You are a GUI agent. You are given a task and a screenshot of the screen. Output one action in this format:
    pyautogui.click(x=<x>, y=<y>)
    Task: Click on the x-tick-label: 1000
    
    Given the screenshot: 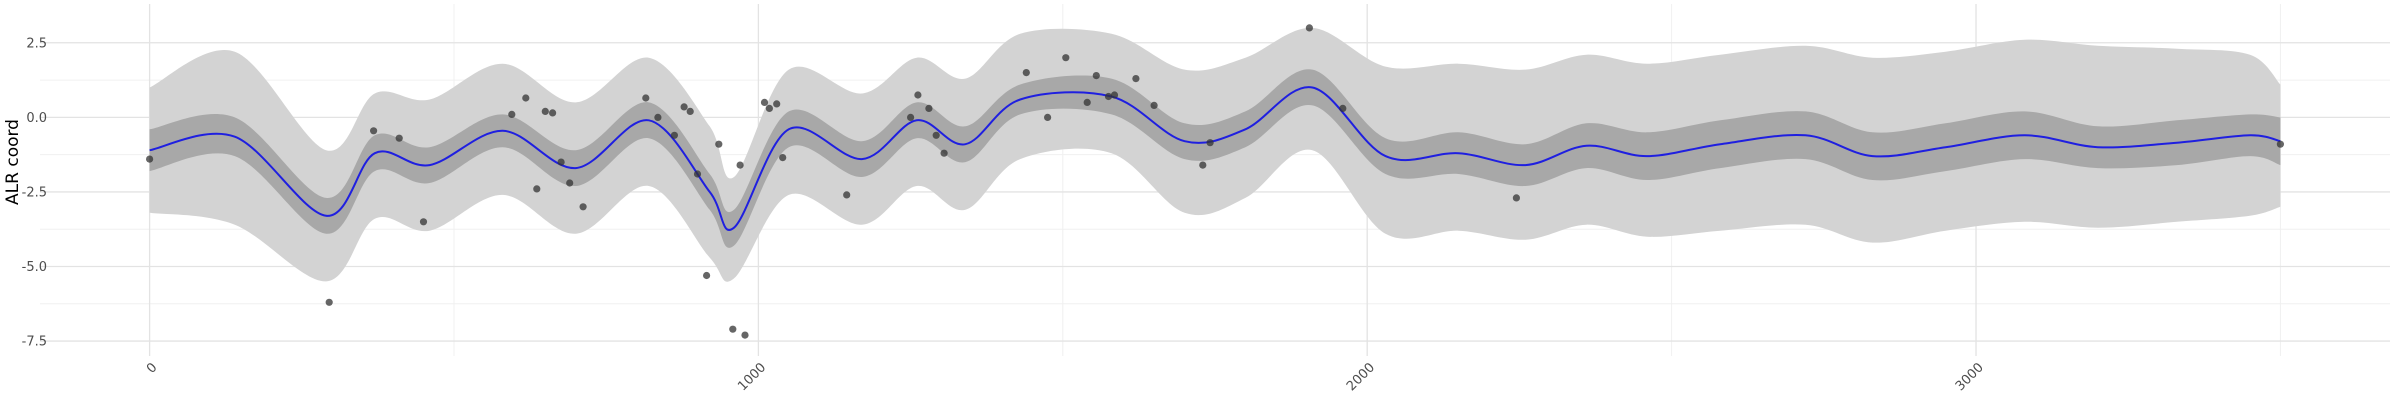 What is the action you would take?
    pyautogui.click(x=752, y=377)
    